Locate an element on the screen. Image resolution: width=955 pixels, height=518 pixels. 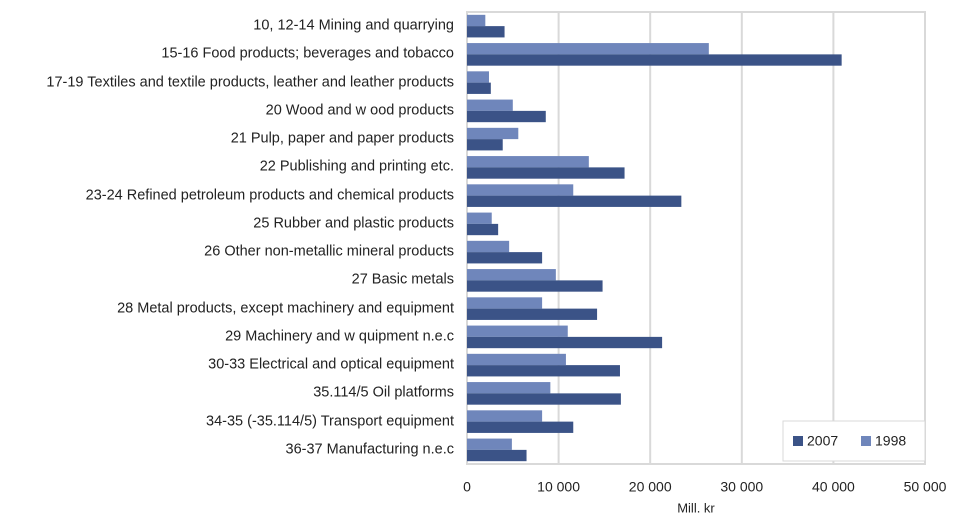
y-tick-label: 21 Pulp, paper and paper products is located at coordinates (342, 138).